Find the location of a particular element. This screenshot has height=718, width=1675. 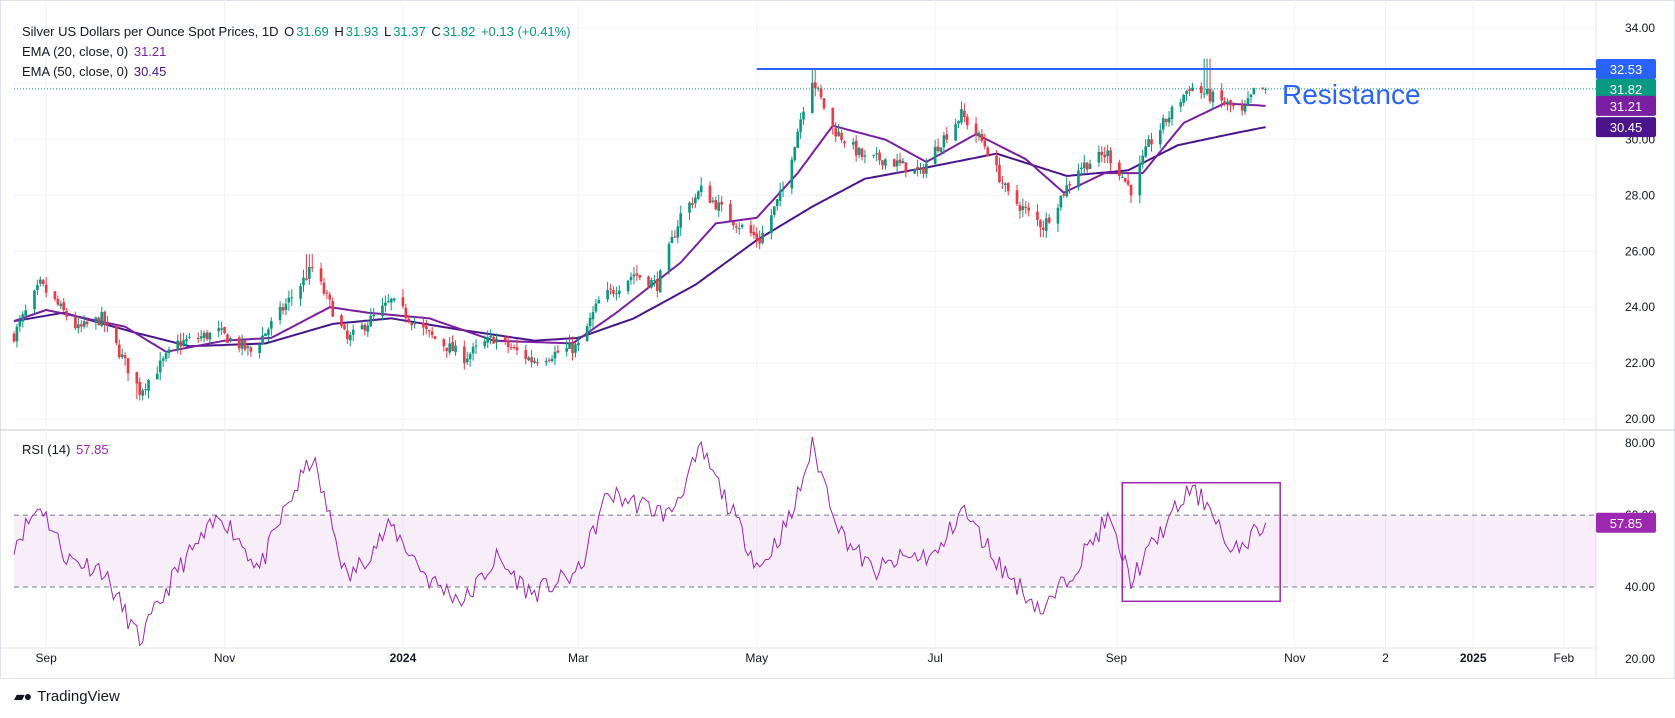

ohlc-o-label: O is located at coordinates (289, 31).